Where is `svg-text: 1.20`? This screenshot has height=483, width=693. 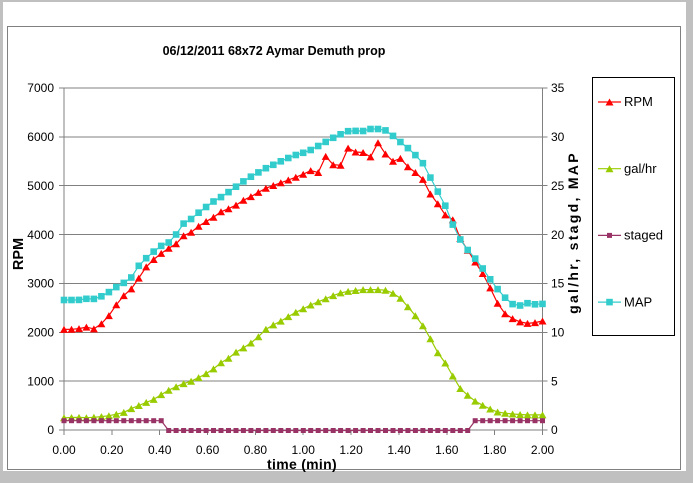 svg-text: 1.20 is located at coordinates (351, 450).